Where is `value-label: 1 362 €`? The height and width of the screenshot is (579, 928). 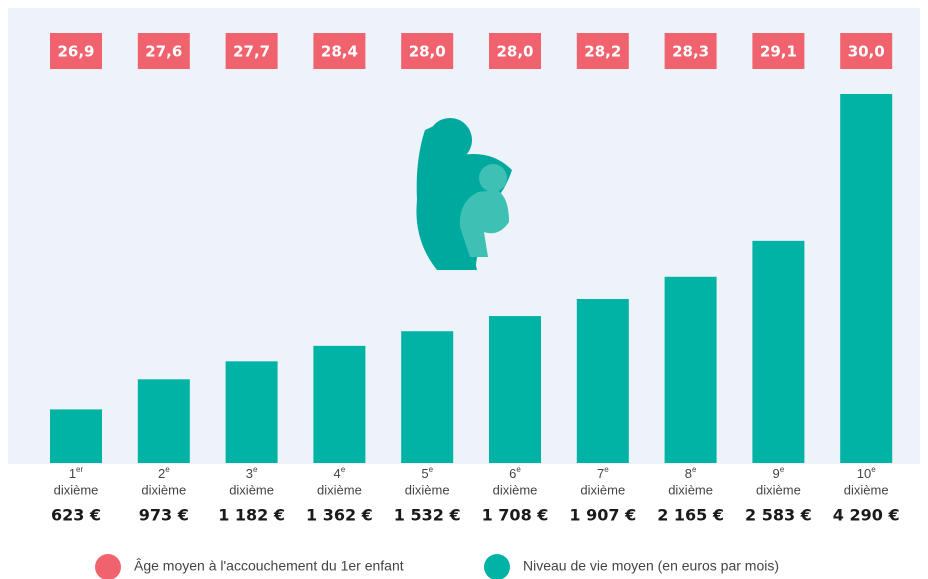 value-label: 1 362 € is located at coordinates (339, 515).